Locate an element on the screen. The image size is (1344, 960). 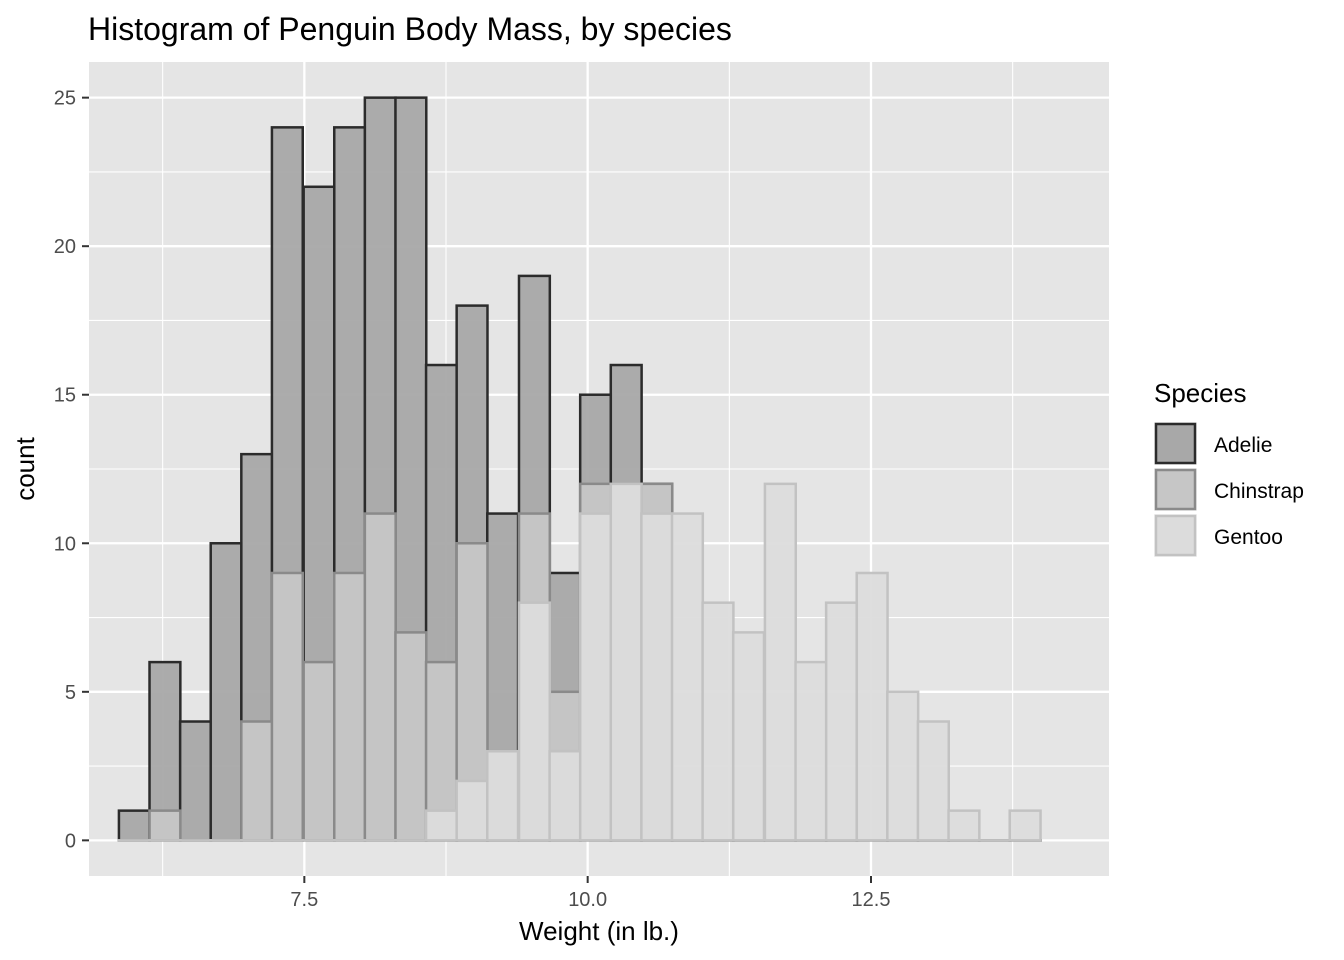
legend-label-chinstrap: Chinstrap is located at coordinates (1259, 491).